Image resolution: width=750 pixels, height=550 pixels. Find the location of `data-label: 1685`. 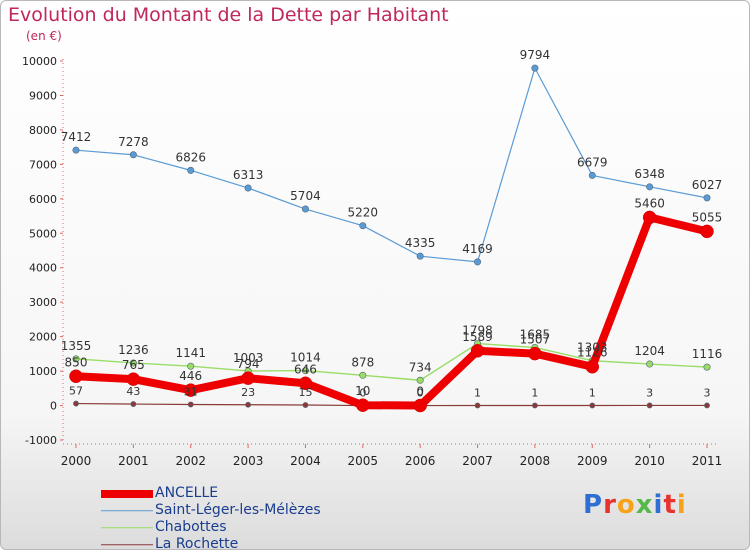

data-label: 1685 is located at coordinates (535, 334).